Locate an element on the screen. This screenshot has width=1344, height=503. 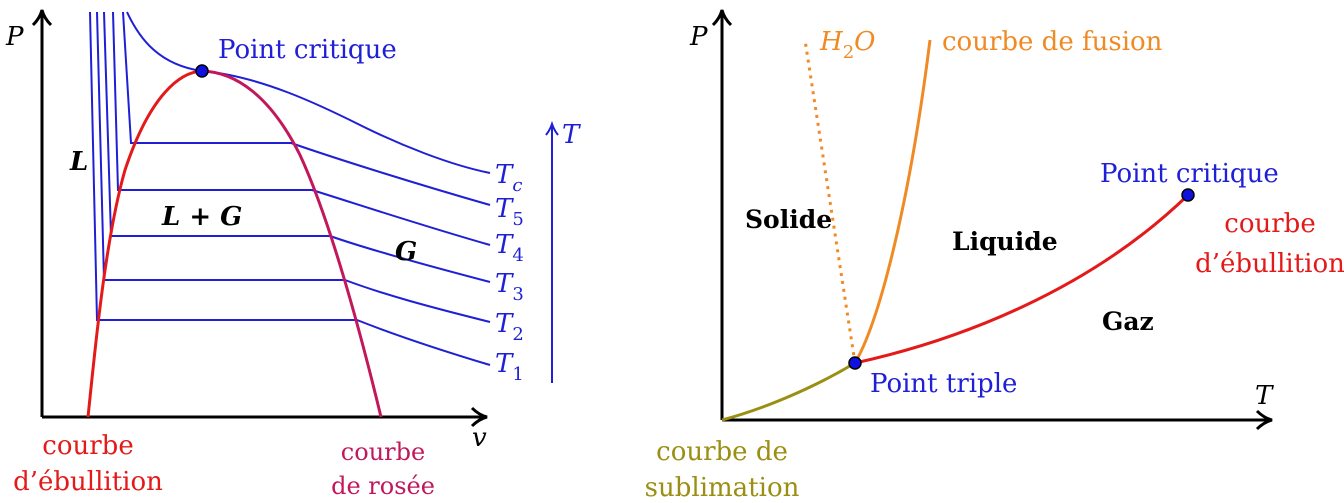
fusion-curve is located at coordinates (892, 201).